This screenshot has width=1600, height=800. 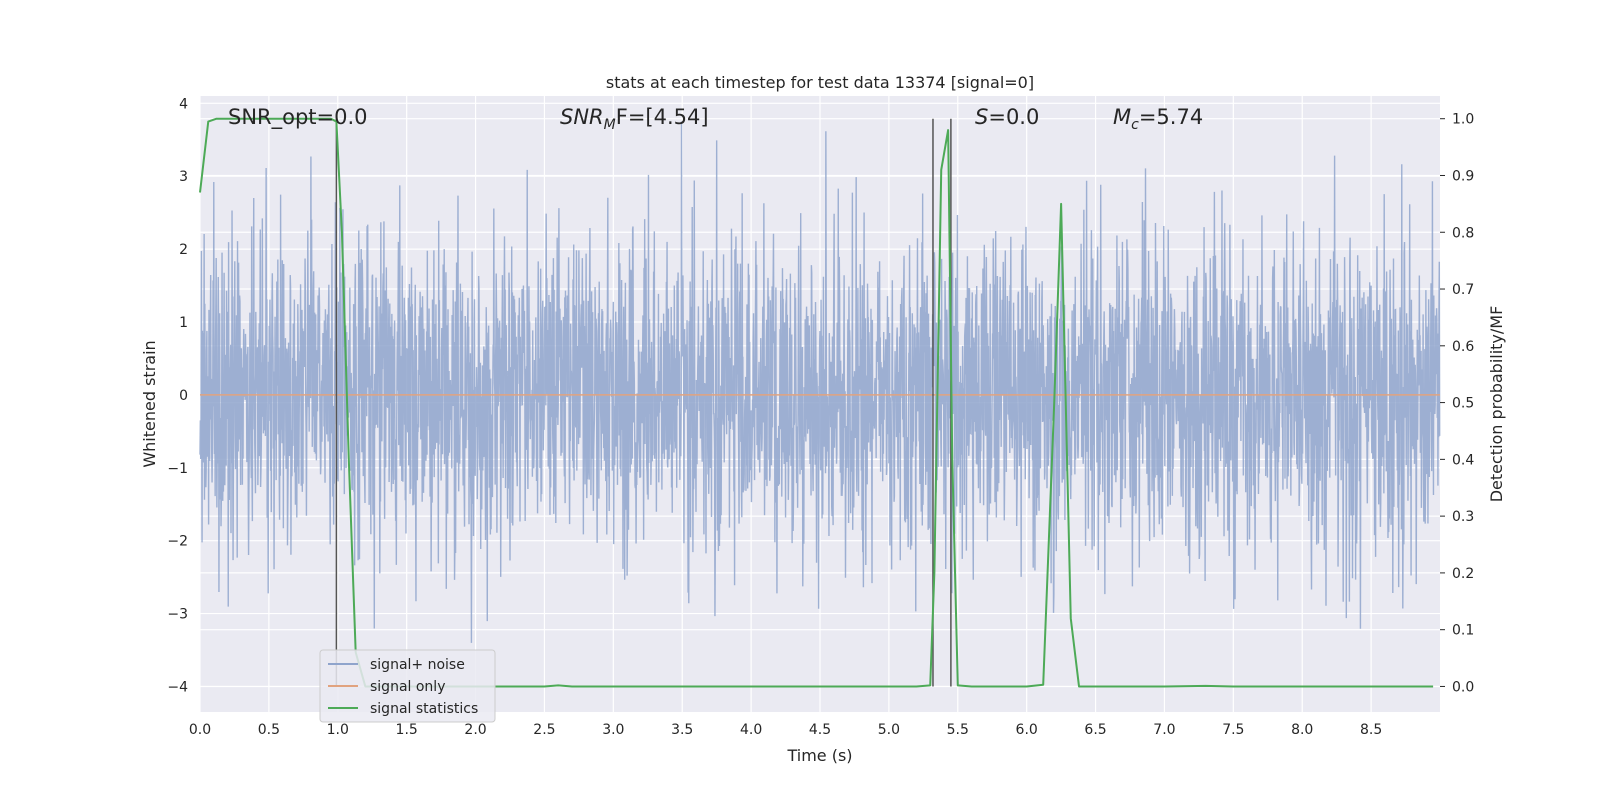 I want to click on x-tick-label: 7.0, so click(x=1164, y=730).